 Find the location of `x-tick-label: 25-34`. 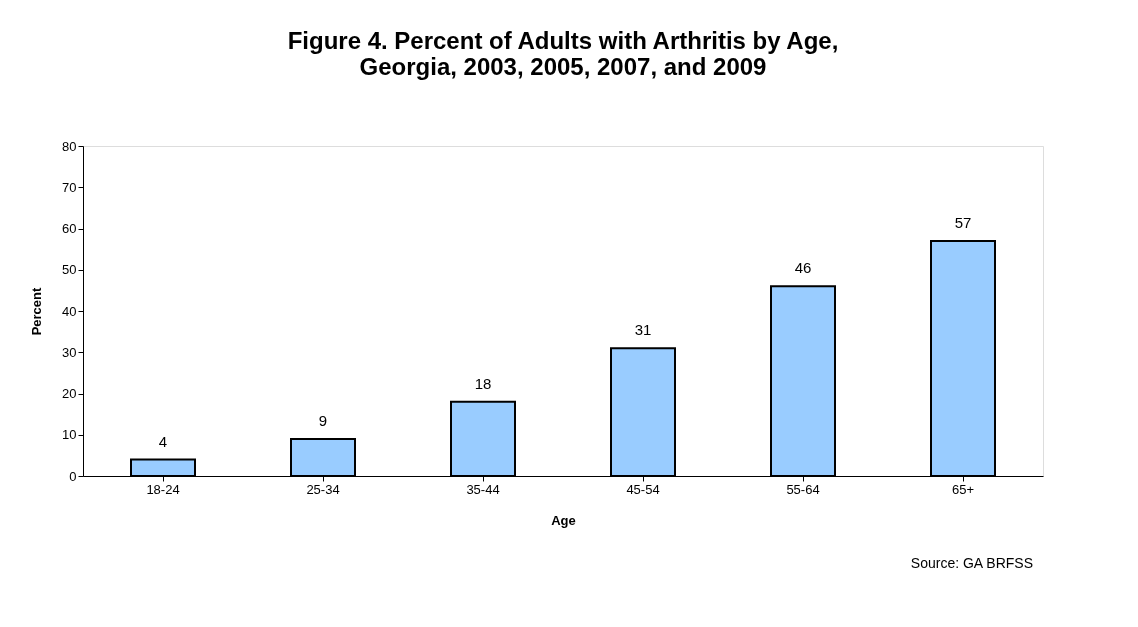

x-tick-label: 25-34 is located at coordinates (323, 489).